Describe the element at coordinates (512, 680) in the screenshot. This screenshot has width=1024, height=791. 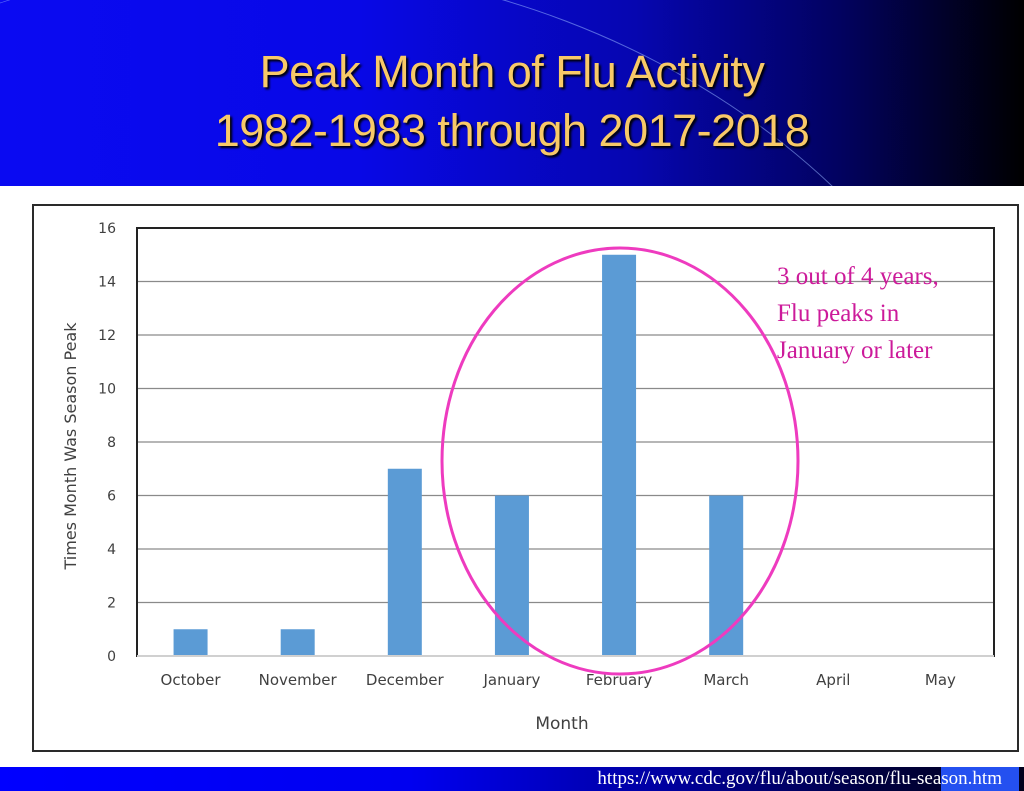
I see `x-tick-label: January` at that location.